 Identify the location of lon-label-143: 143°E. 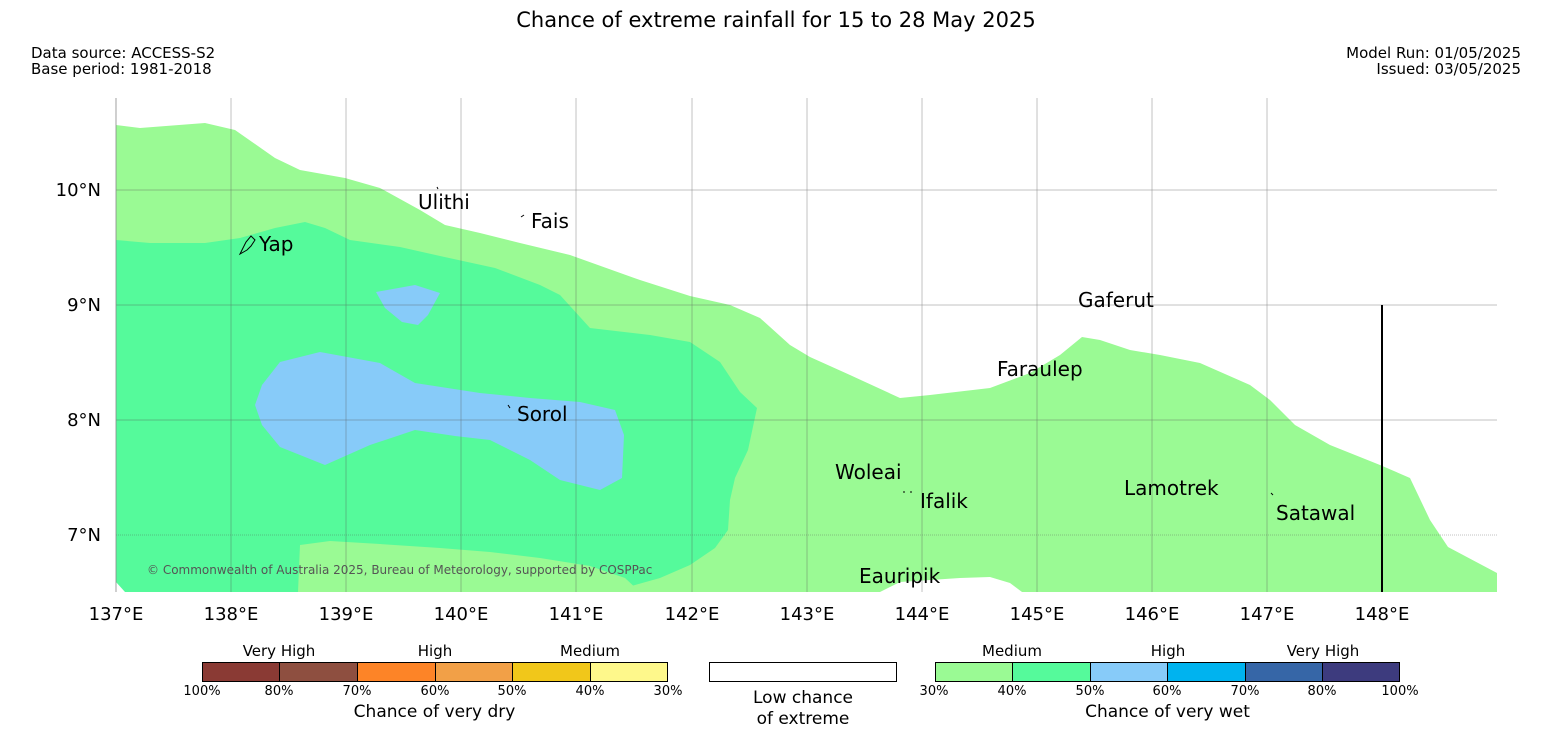
(807, 614).